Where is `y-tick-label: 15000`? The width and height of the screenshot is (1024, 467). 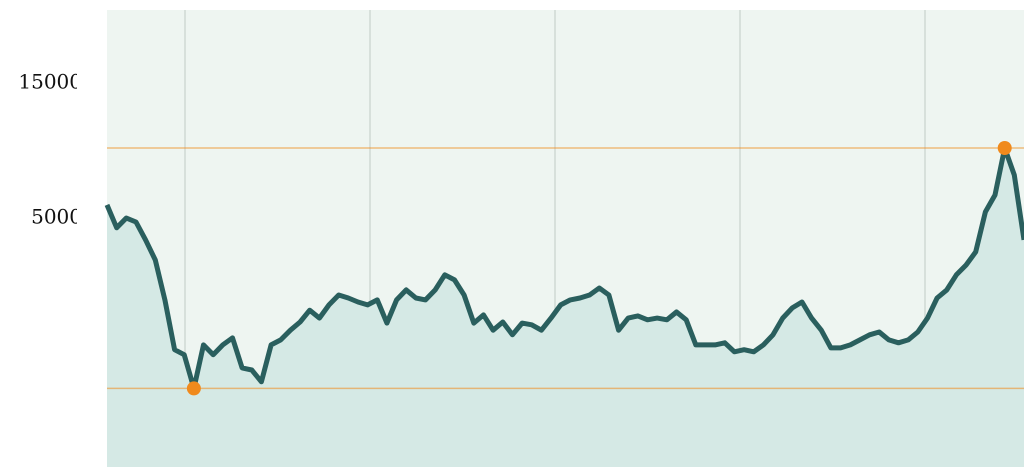 y-tick-label: 15000 is located at coordinates (50, 81).